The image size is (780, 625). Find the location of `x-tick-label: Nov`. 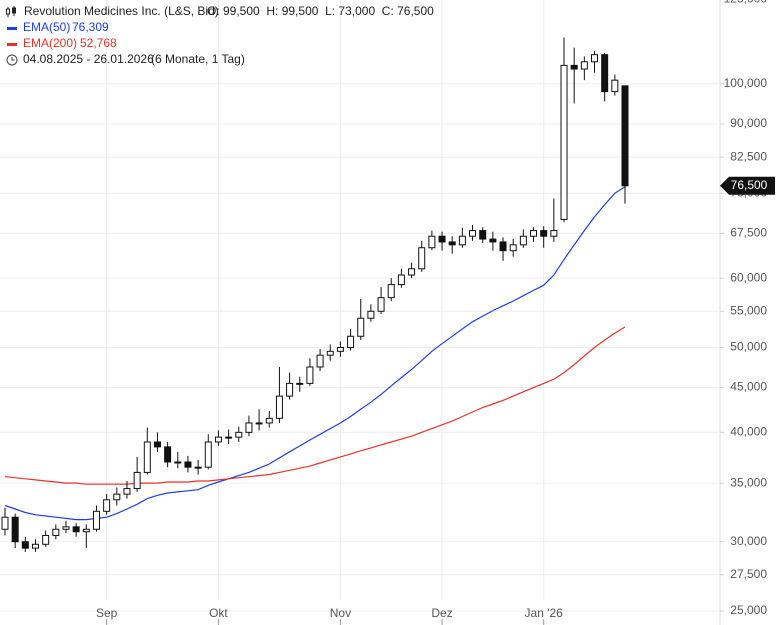

x-tick-label: Nov is located at coordinates (340, 613).